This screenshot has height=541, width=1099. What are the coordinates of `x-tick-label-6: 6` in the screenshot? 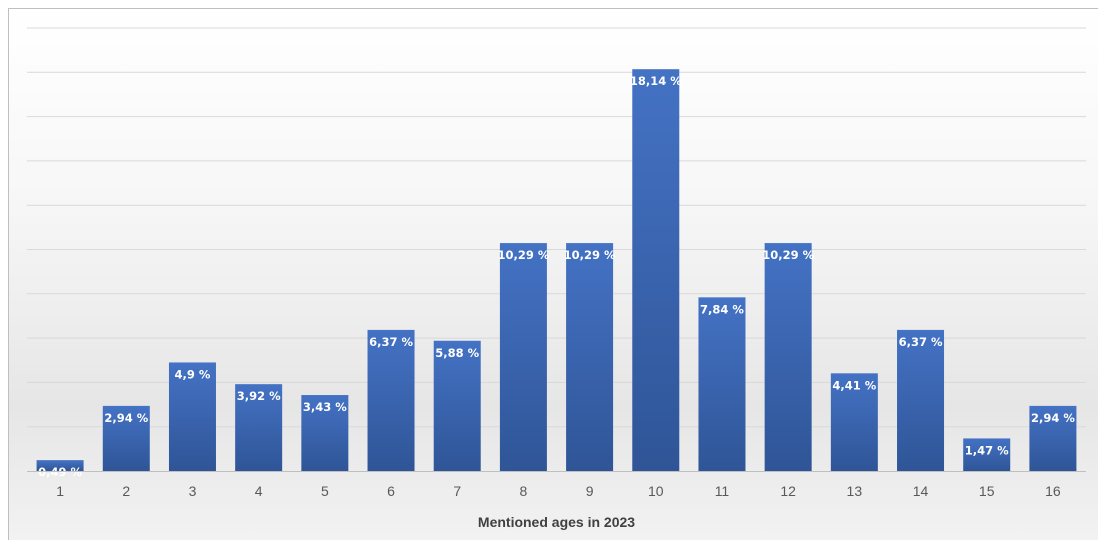 It's located at (391, 491).